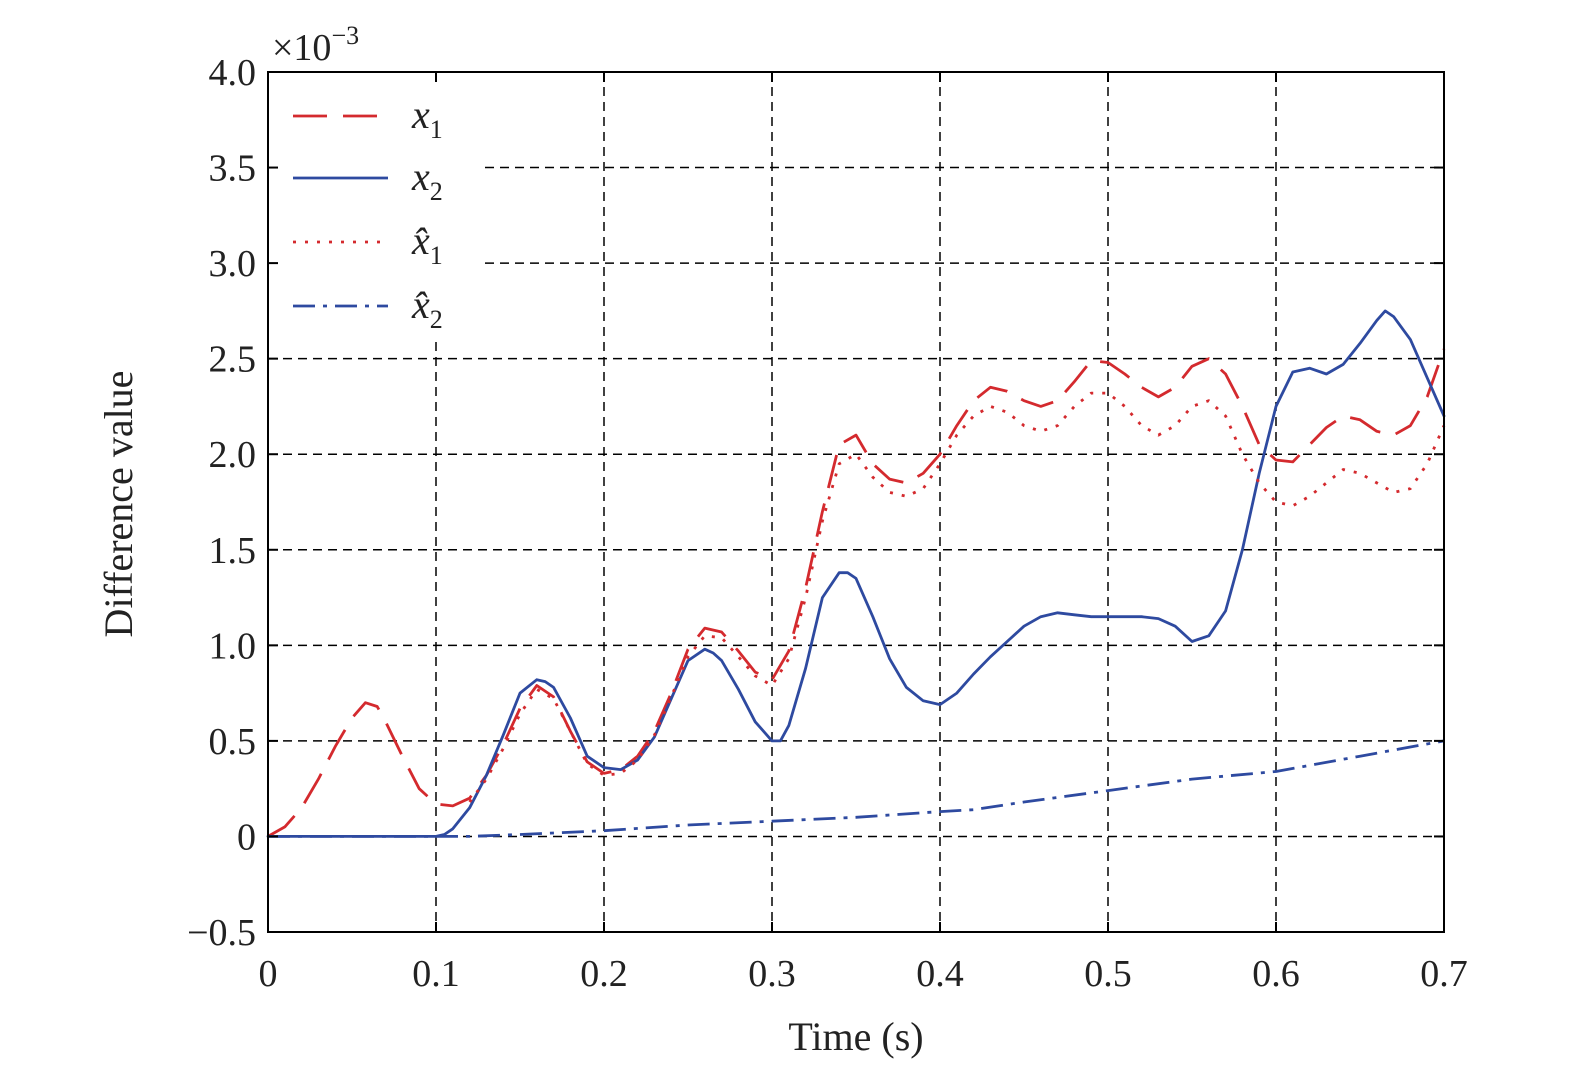  I want to click on y-axis-label: Difference value, so click(118, 504).